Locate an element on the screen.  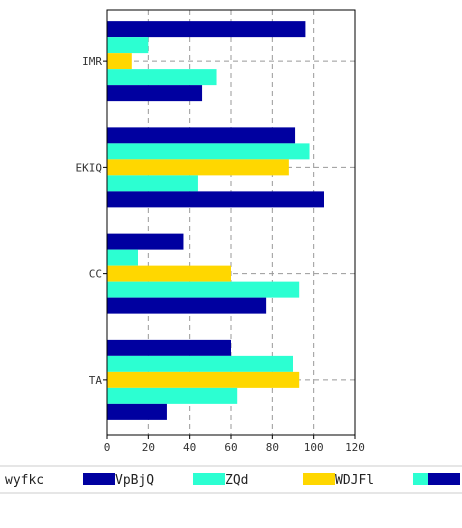
category-label: EKIQ is located at coordinates (89, 167).